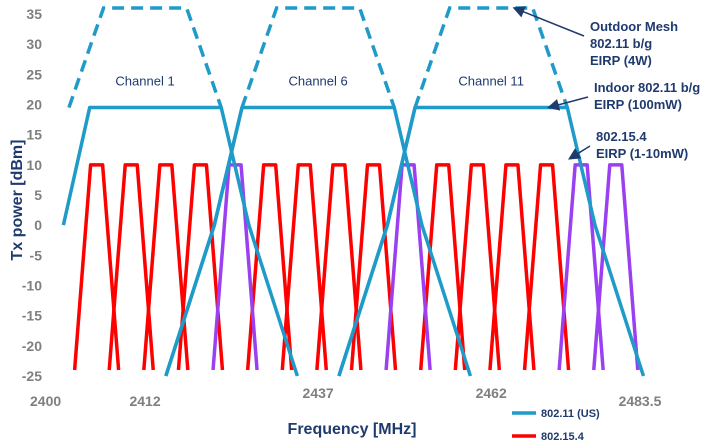 The image size is (701, 444). I want to click on wifi-channel-label: Channel 11, so click(491, 80).